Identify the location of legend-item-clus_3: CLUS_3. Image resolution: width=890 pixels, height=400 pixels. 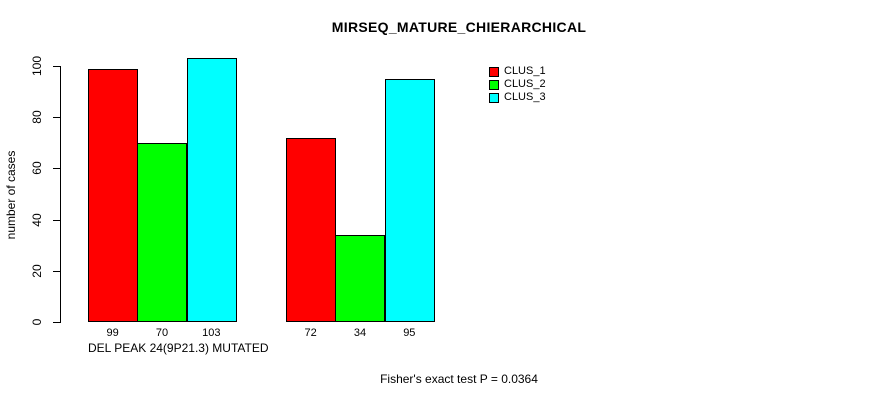
(517, 97).